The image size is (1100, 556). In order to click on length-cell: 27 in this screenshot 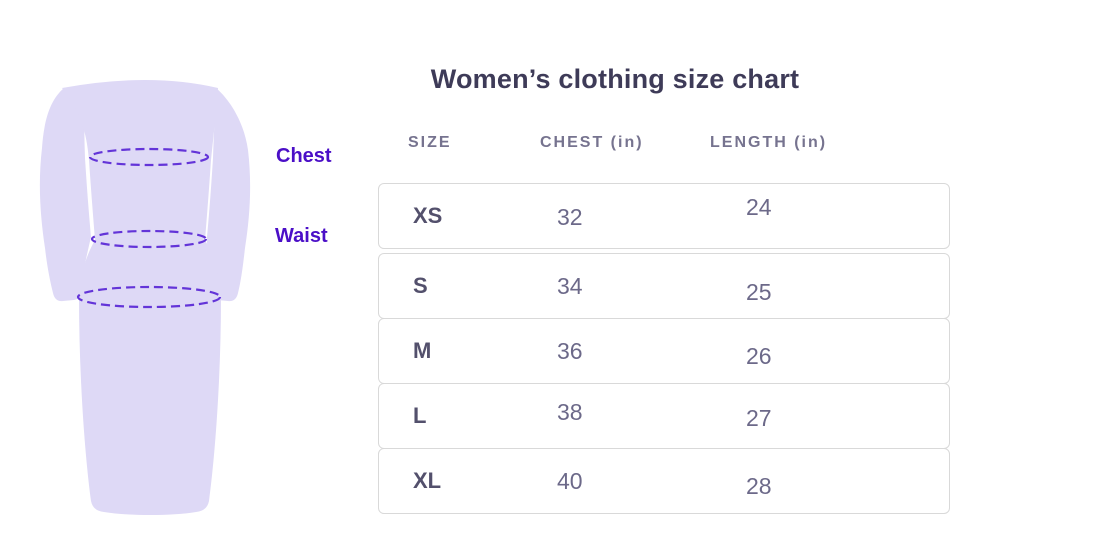, I will do `click(759, 417)`.